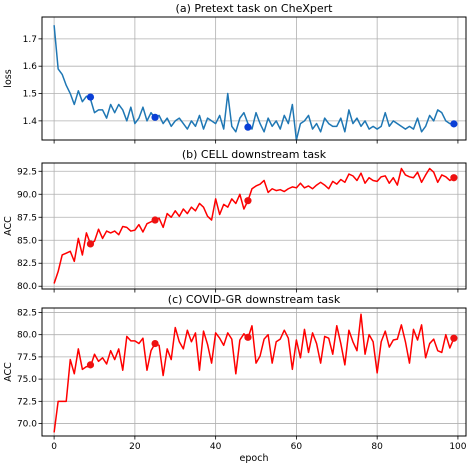  I want to click on y-axis-label: loss, so click(8, 78).